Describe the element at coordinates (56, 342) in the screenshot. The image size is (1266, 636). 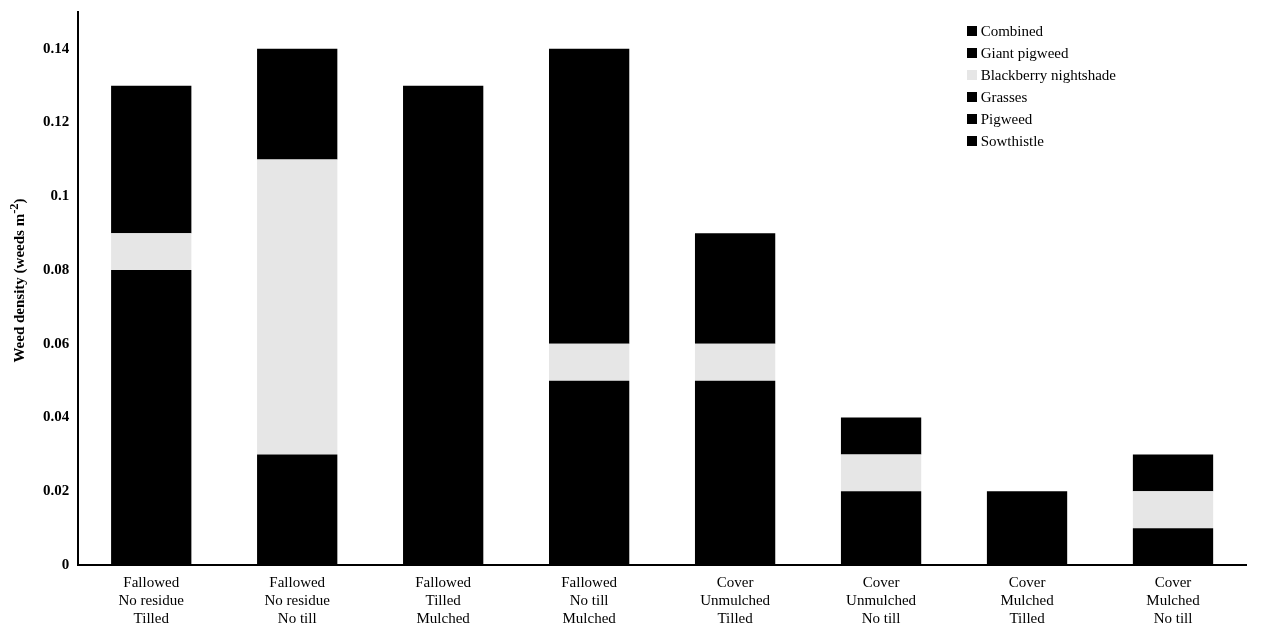
I see `y-tick-label: 0.06` at that location.